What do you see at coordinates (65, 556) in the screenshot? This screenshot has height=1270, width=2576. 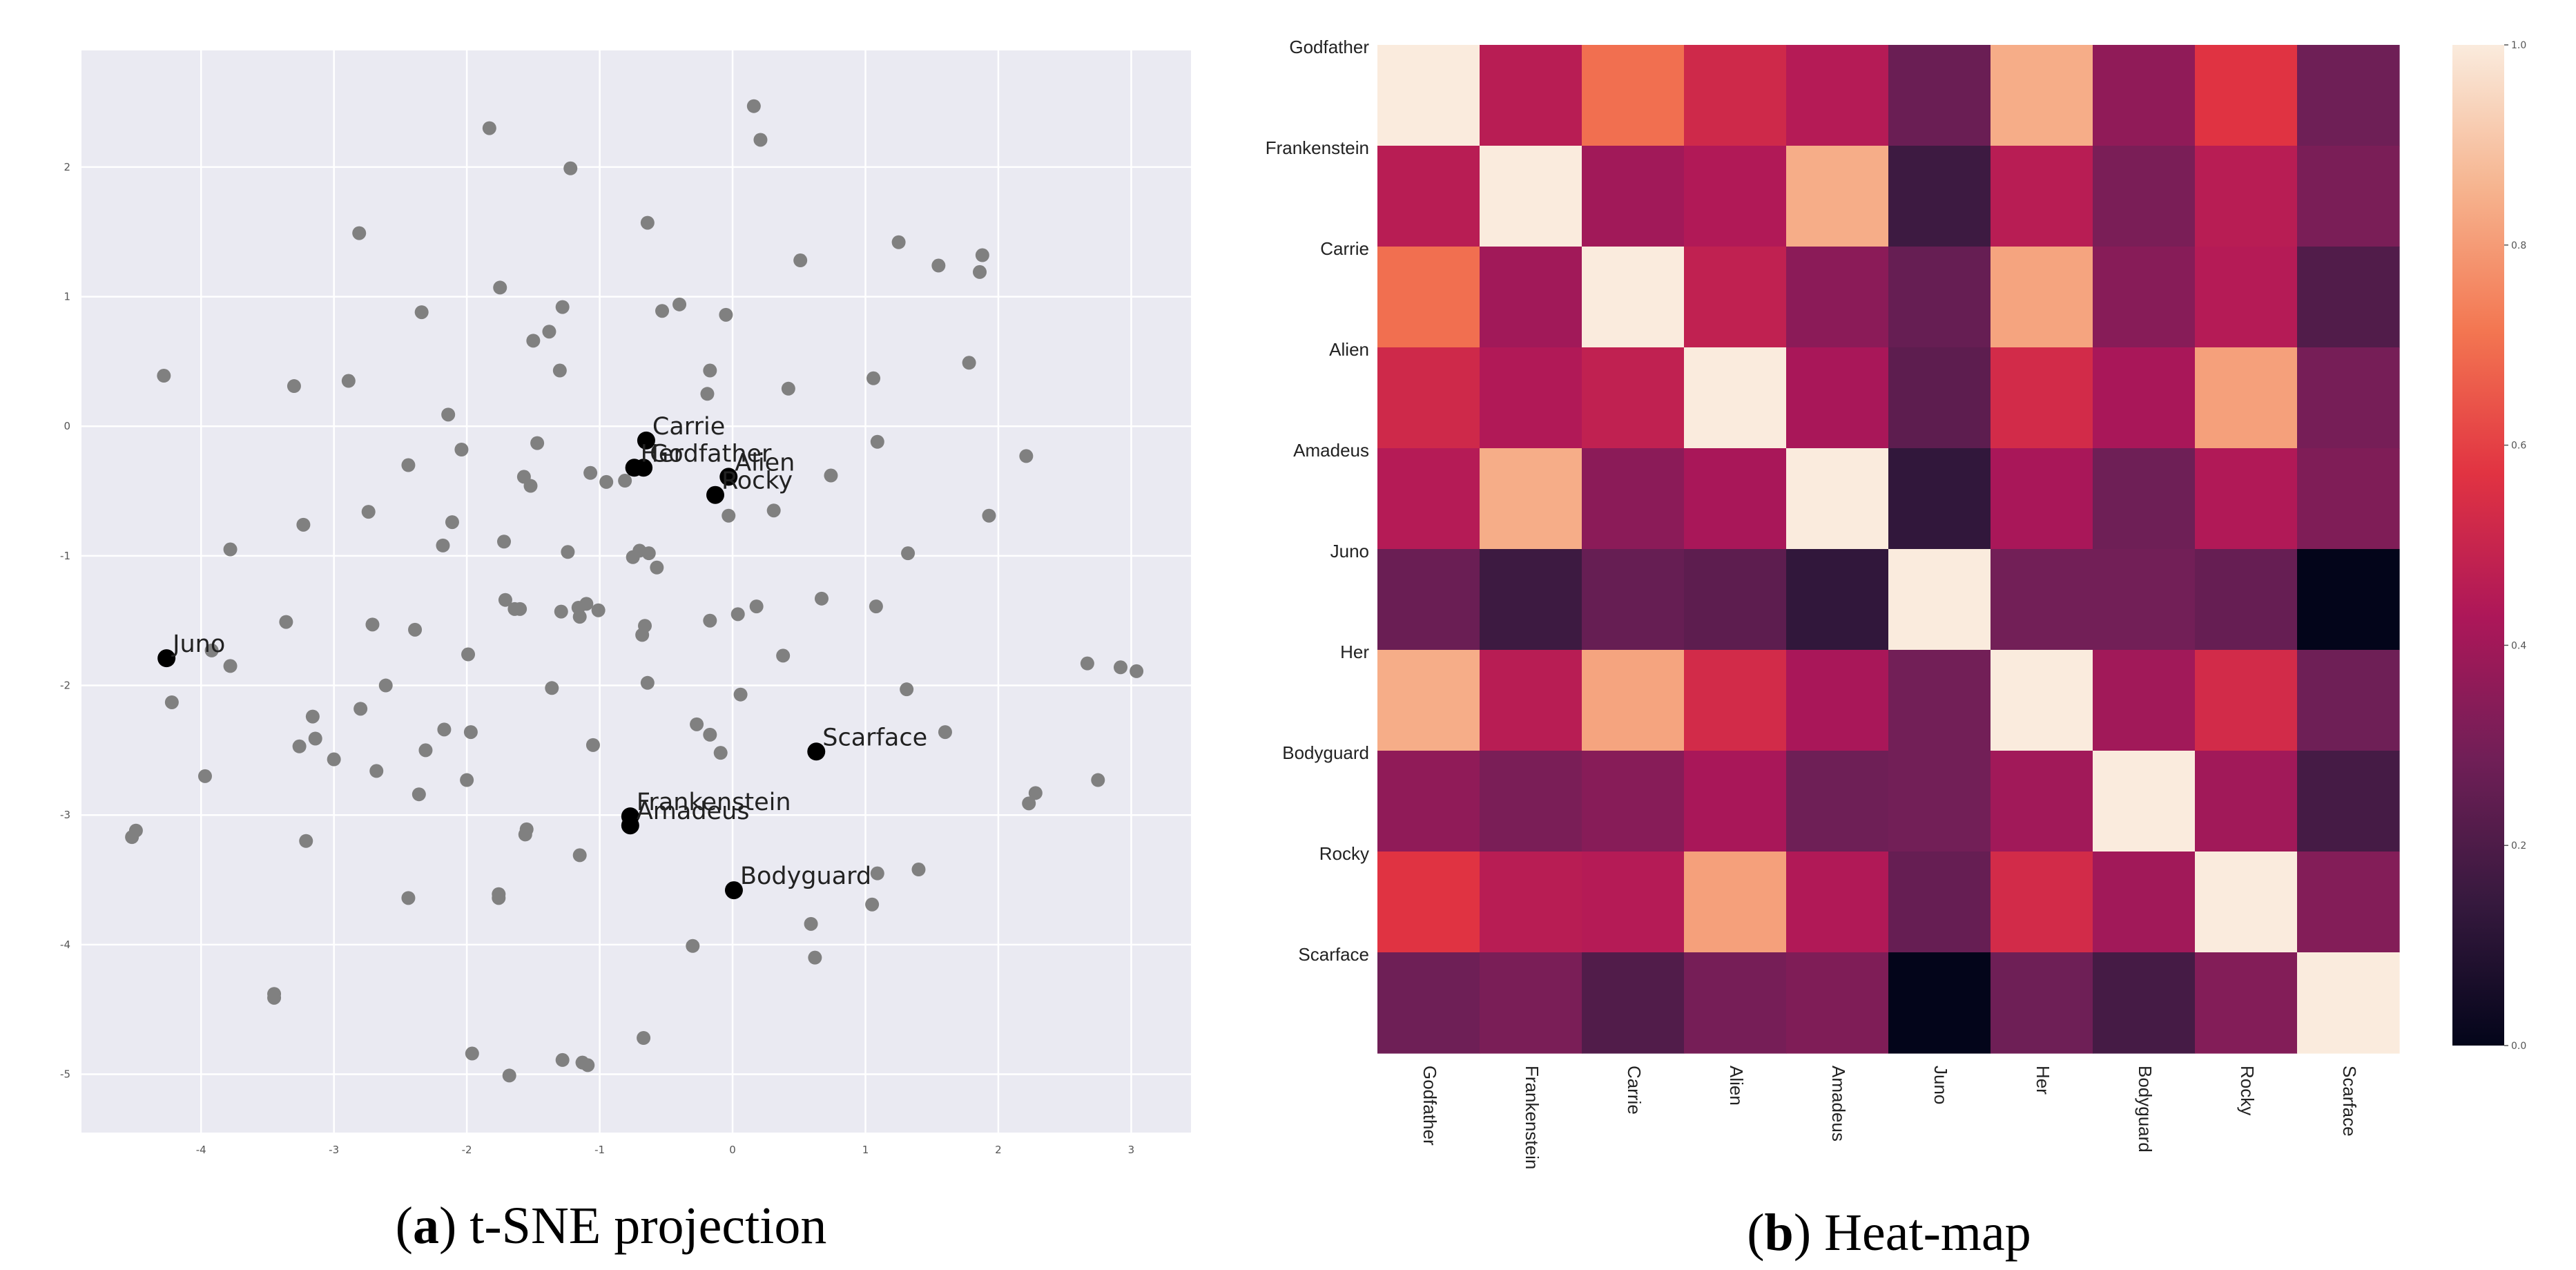 I see `y-tick-label: -1` at bounding box center [65, 556].